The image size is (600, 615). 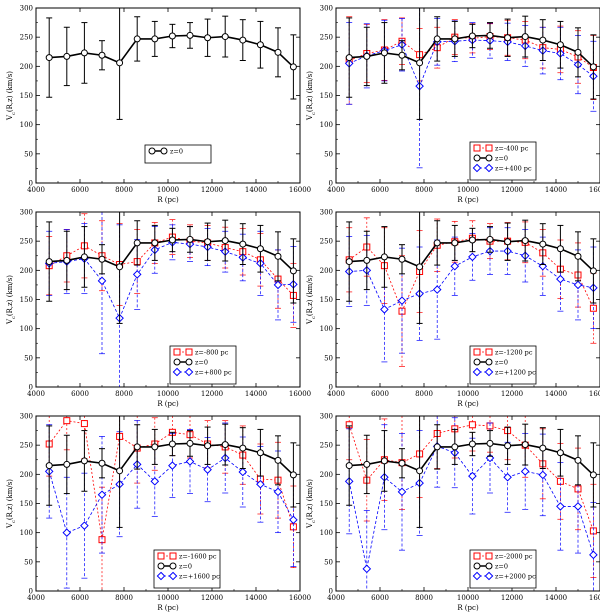 What do you see at coordinates (212, 353) in the screenshot?
I see `legend-label: z=-800 pc` at bounding box center [212, 353].